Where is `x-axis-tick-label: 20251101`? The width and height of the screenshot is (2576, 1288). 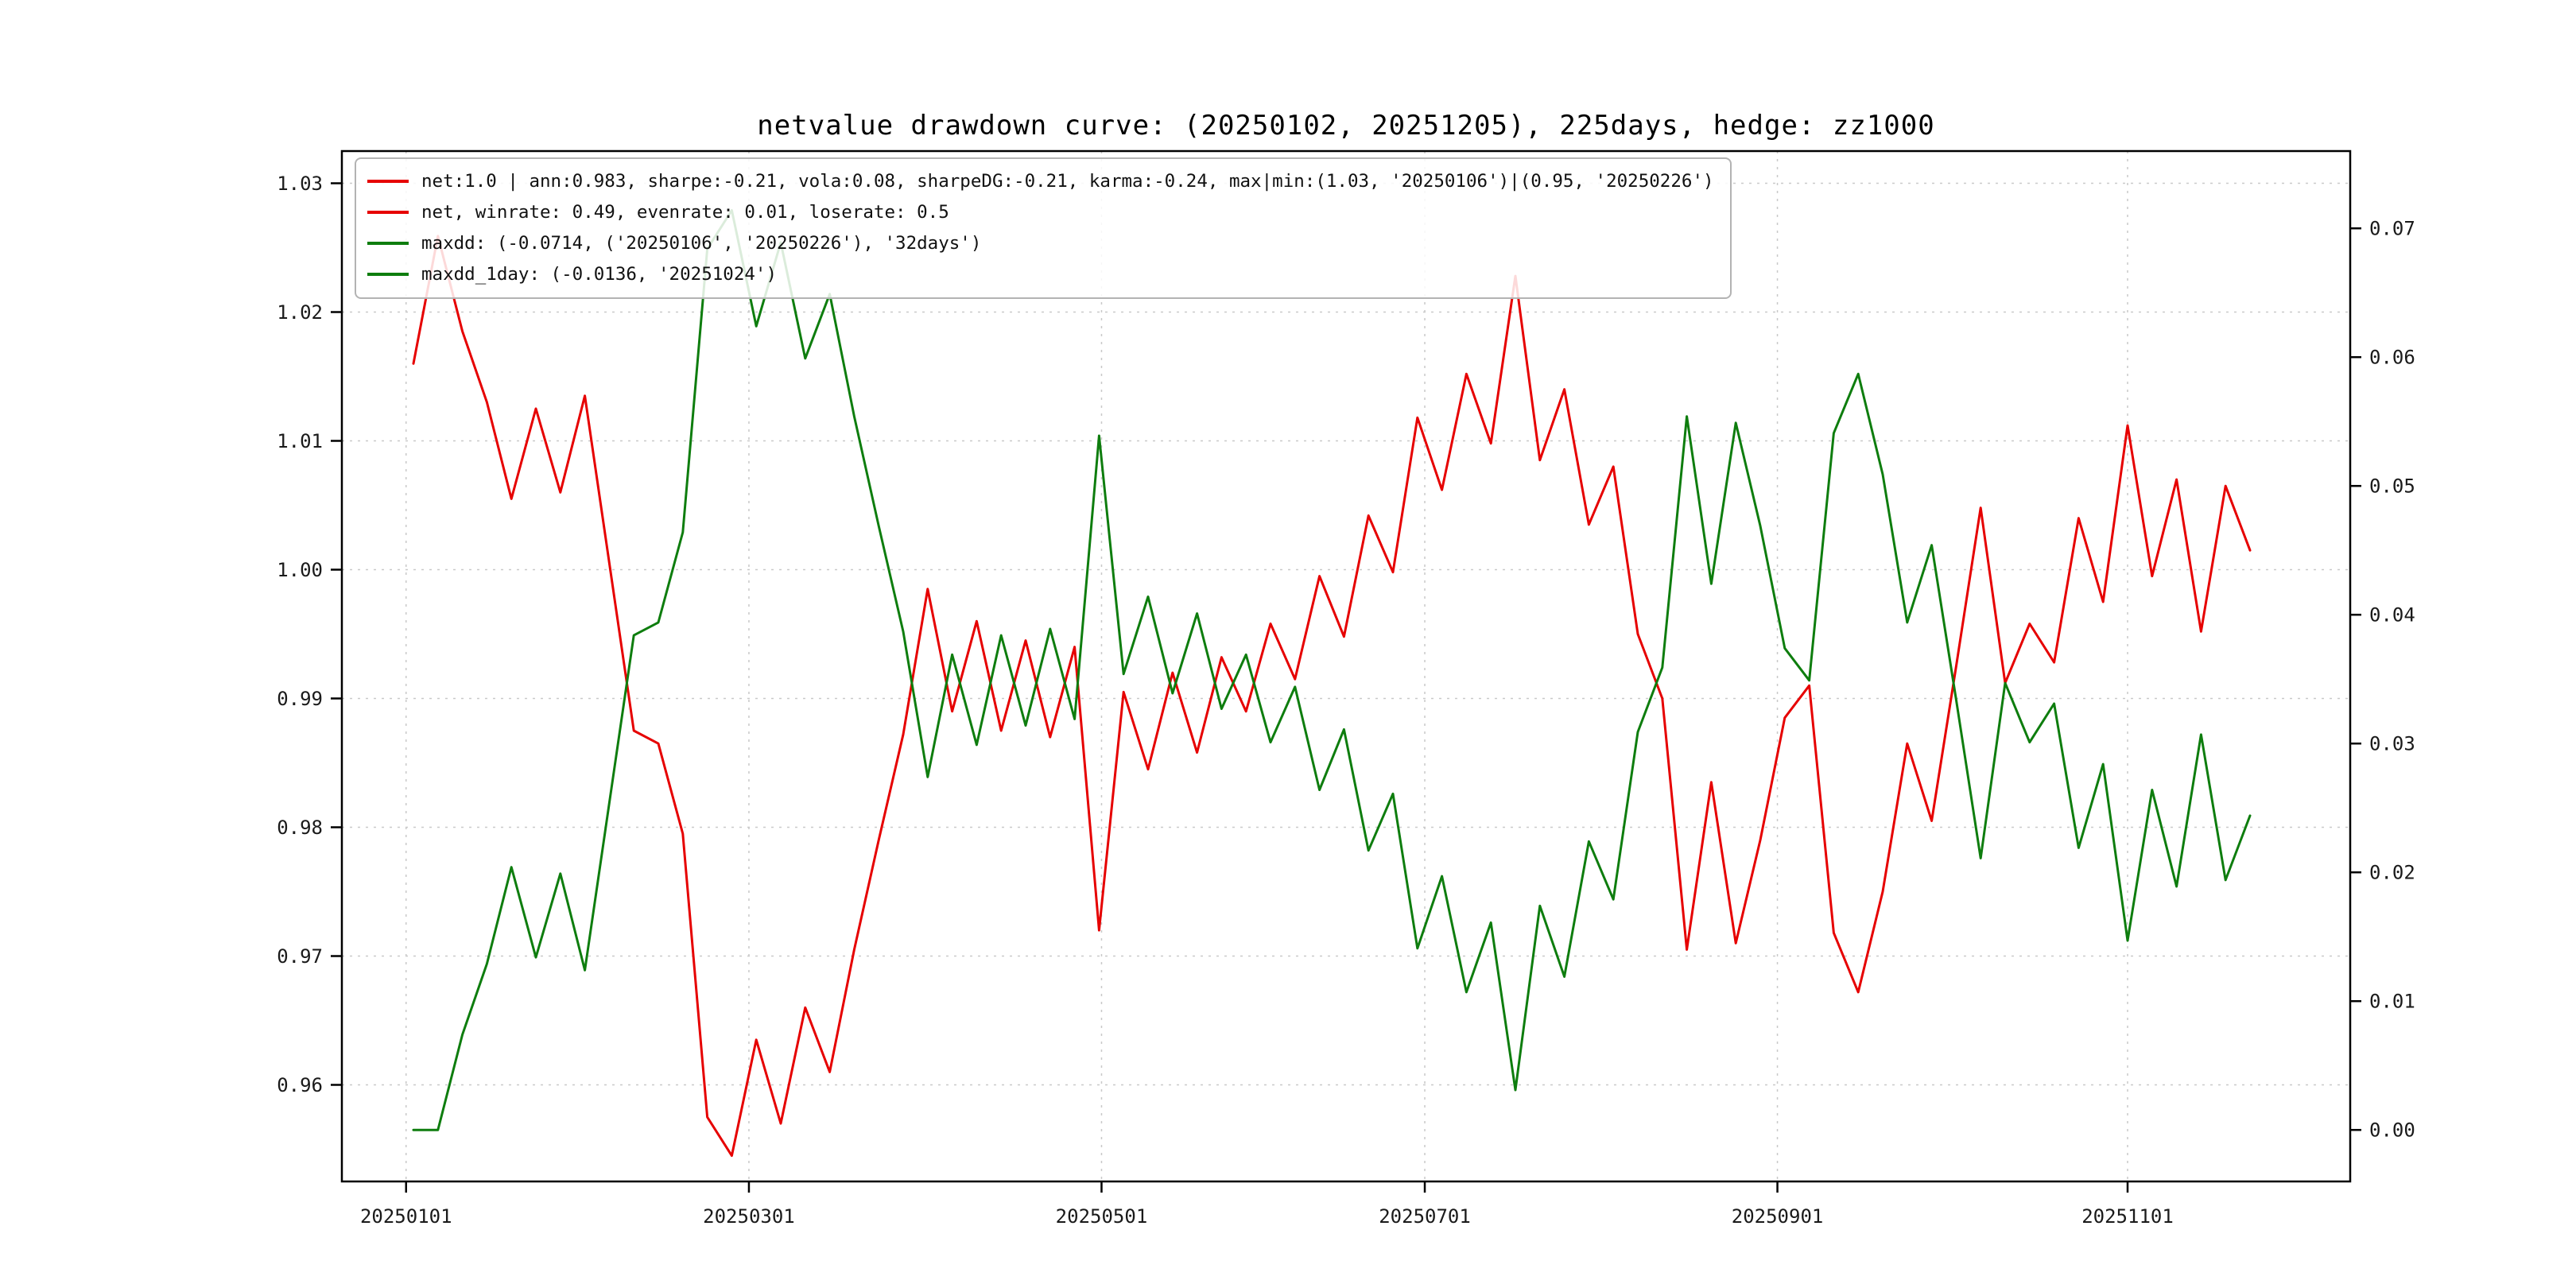 x-axis-tick-label: 20251101 is located at coordinates (2127, 1216).